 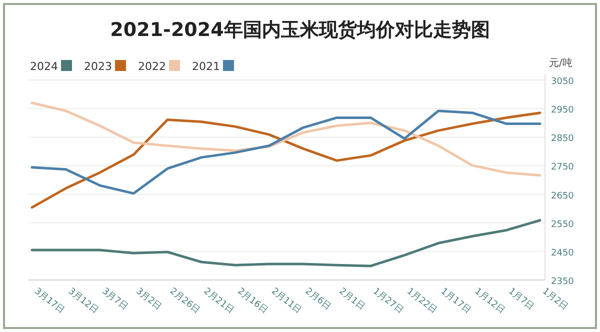 What do you see at coordinates (562, 225) in the screenshot?
I see `y-tick-label: 2550` at bounding box center [562, 225].